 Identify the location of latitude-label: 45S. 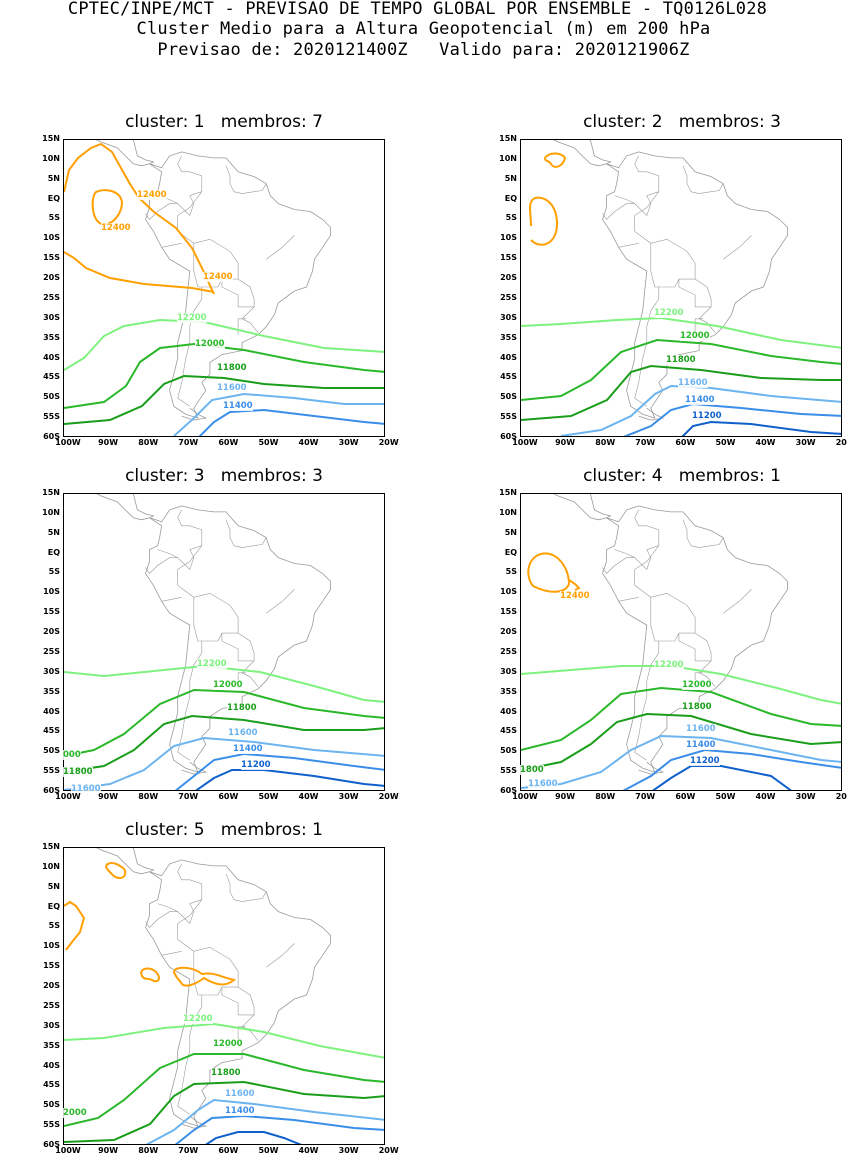
(508, 377).